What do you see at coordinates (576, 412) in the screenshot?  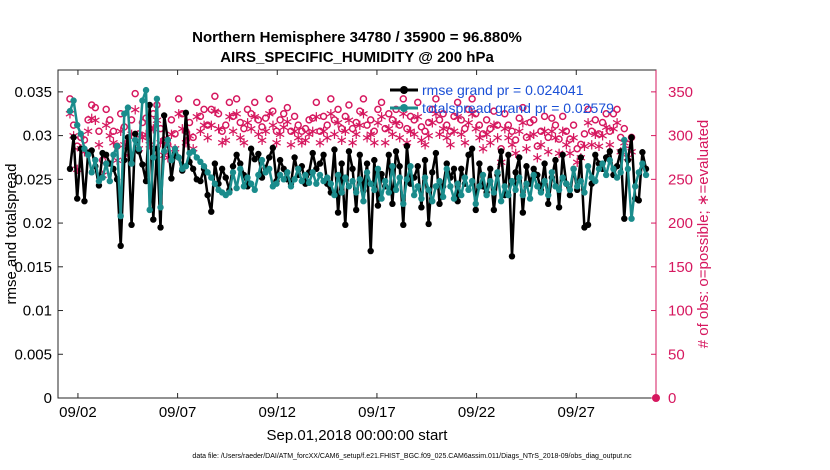 I see `x-tick-label: 09/27` at bounding box center [576, 412].